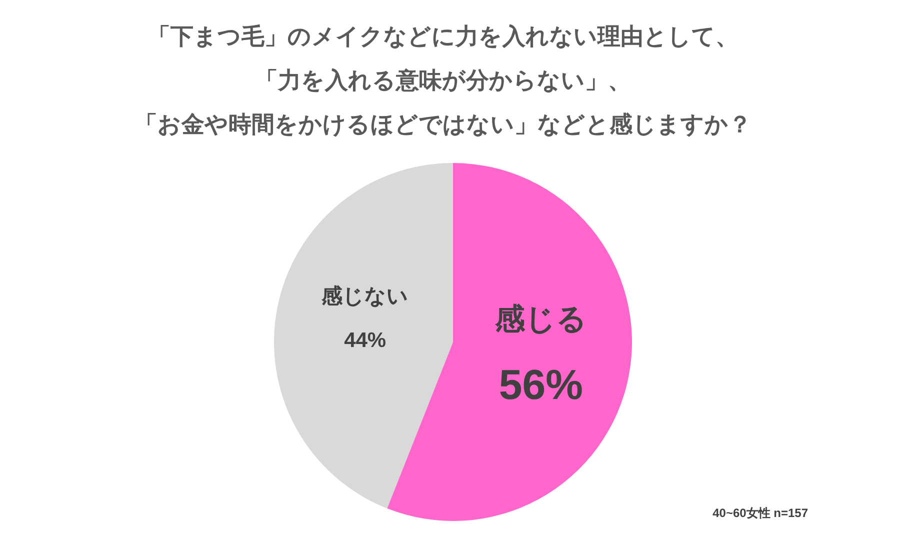 Image resolution: width=906 pixels, height=533 pixels. Describe the element at coordinates (443, 80) in the screenshot. I see `chart-title: 「下まつ毛」のメイクなどに力を入れない理由として、「力を入れる意味が分からない」、「お金や時間をかけるほどではない」などと感じますか？` at that location.